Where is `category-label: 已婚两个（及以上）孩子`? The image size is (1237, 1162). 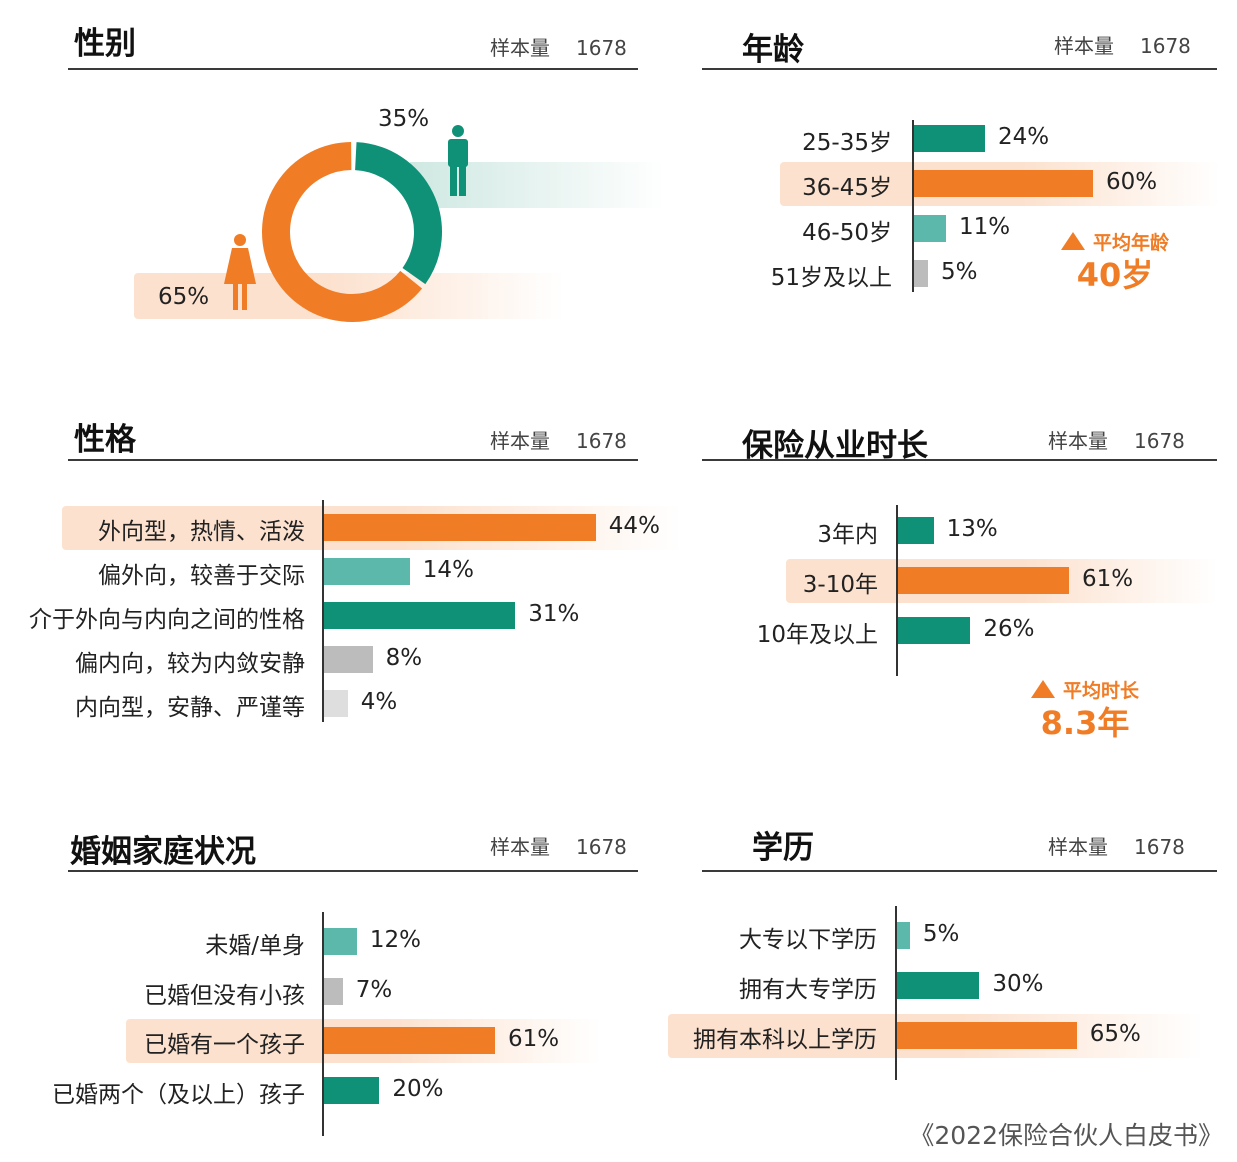
category-label: 已婚两个（及以上）孩子 is located at coordinates (178, 1094).